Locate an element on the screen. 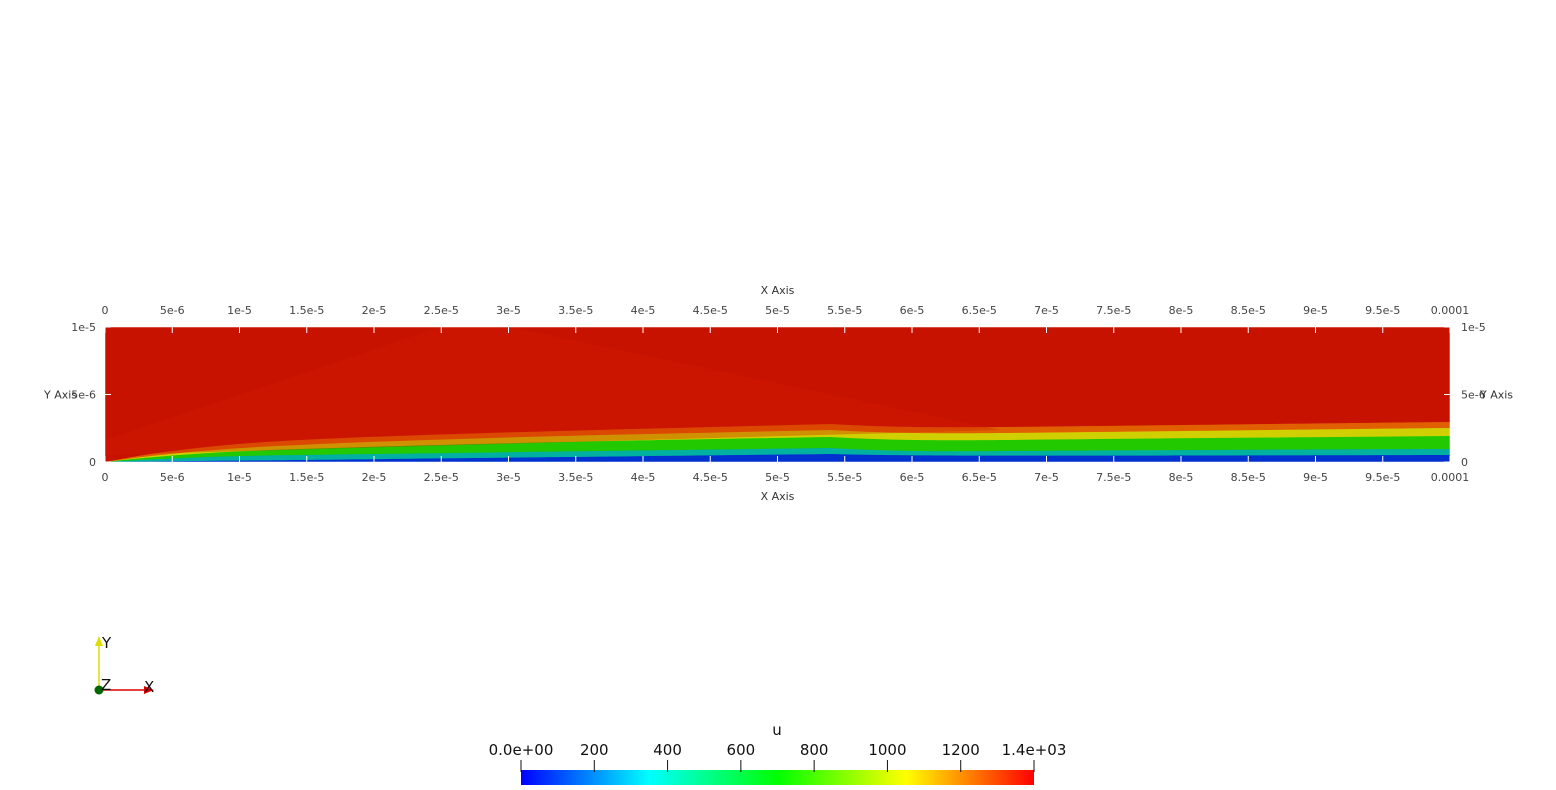  x-tick-label-top: 4e-5 is located at coordinates (643, 310).